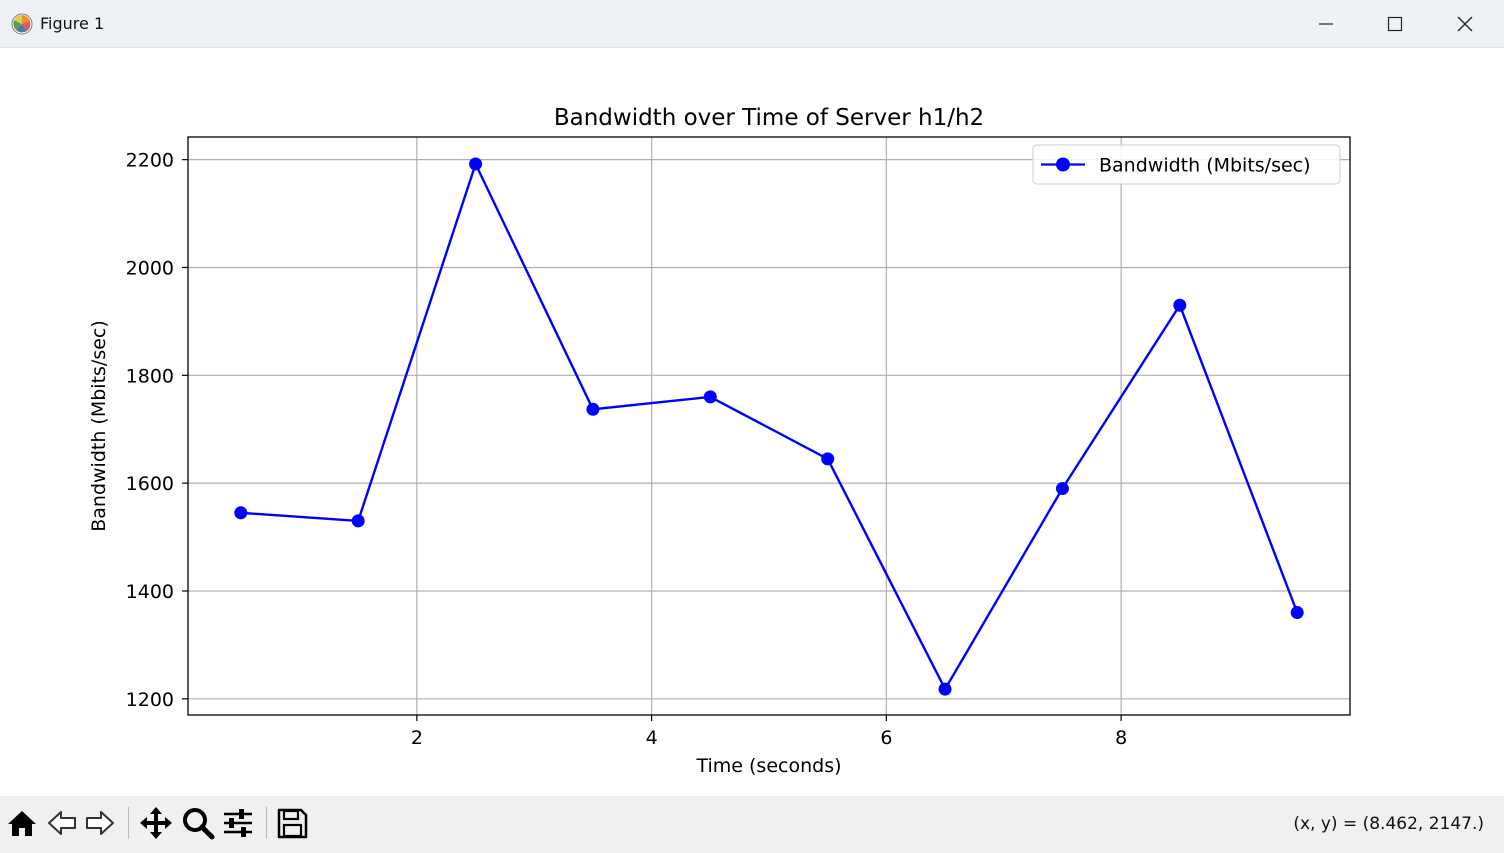 This screenshot has width=1504, height=853. What do you see at coordinates (150, 592) in the screenshot?
I see `y-tick-label: 1400` at bounding box center [150, 592].